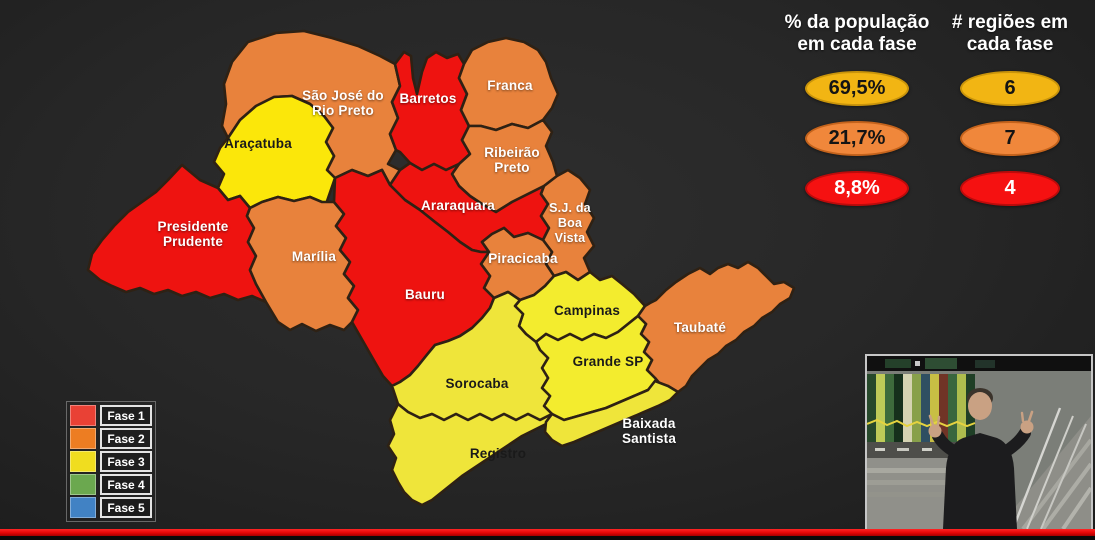  I want to click on region-label-registro: Registro, so click(498, 453).